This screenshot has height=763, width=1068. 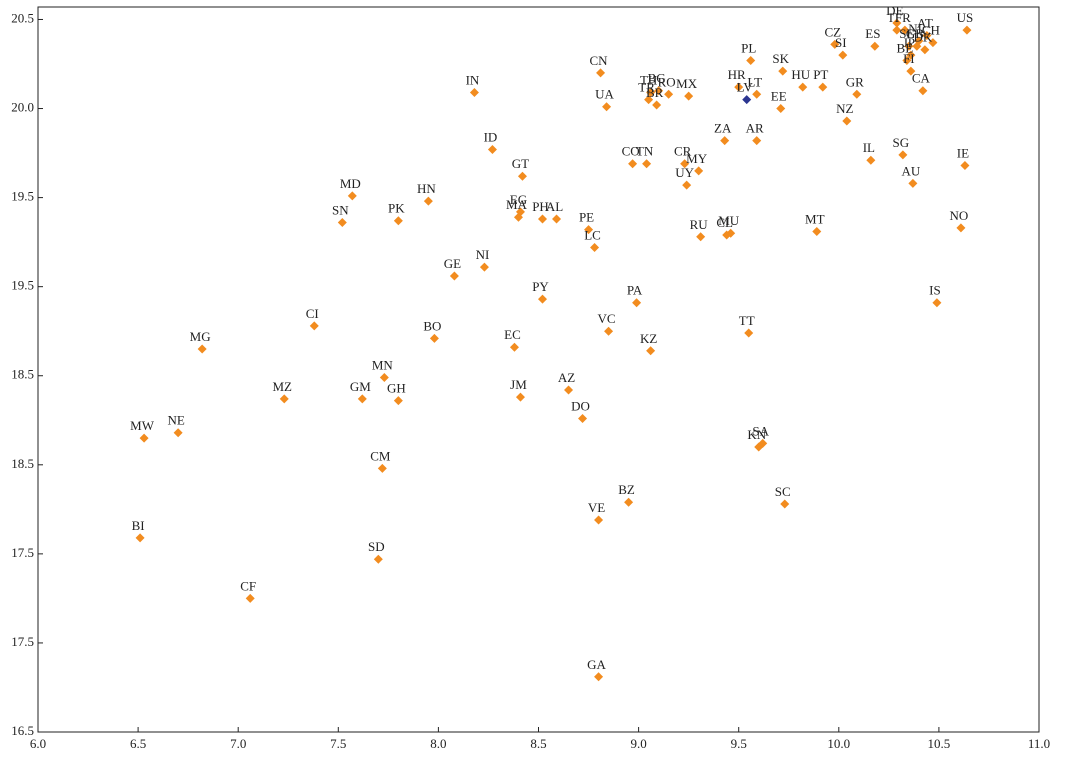 I want to click on point-label: HN, so click(x=426, y=188).